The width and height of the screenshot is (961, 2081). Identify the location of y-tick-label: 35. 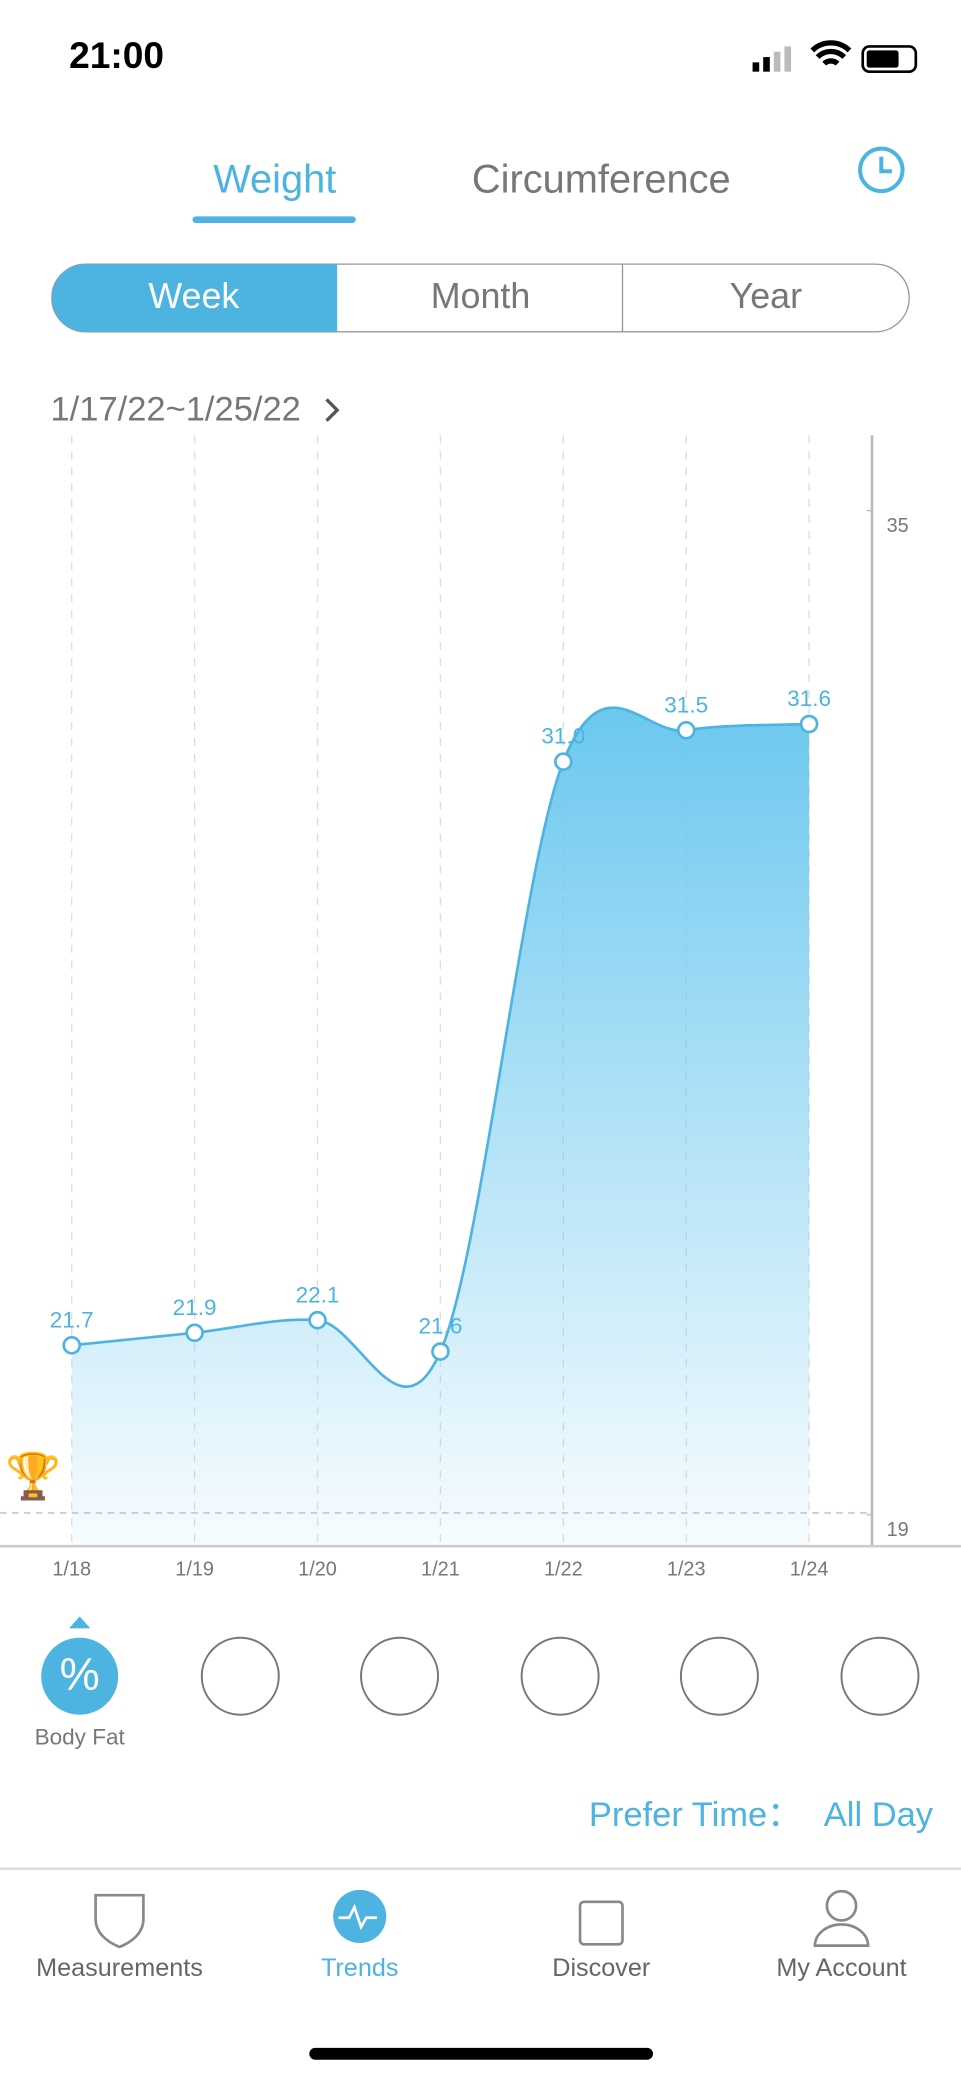
(898, 526).